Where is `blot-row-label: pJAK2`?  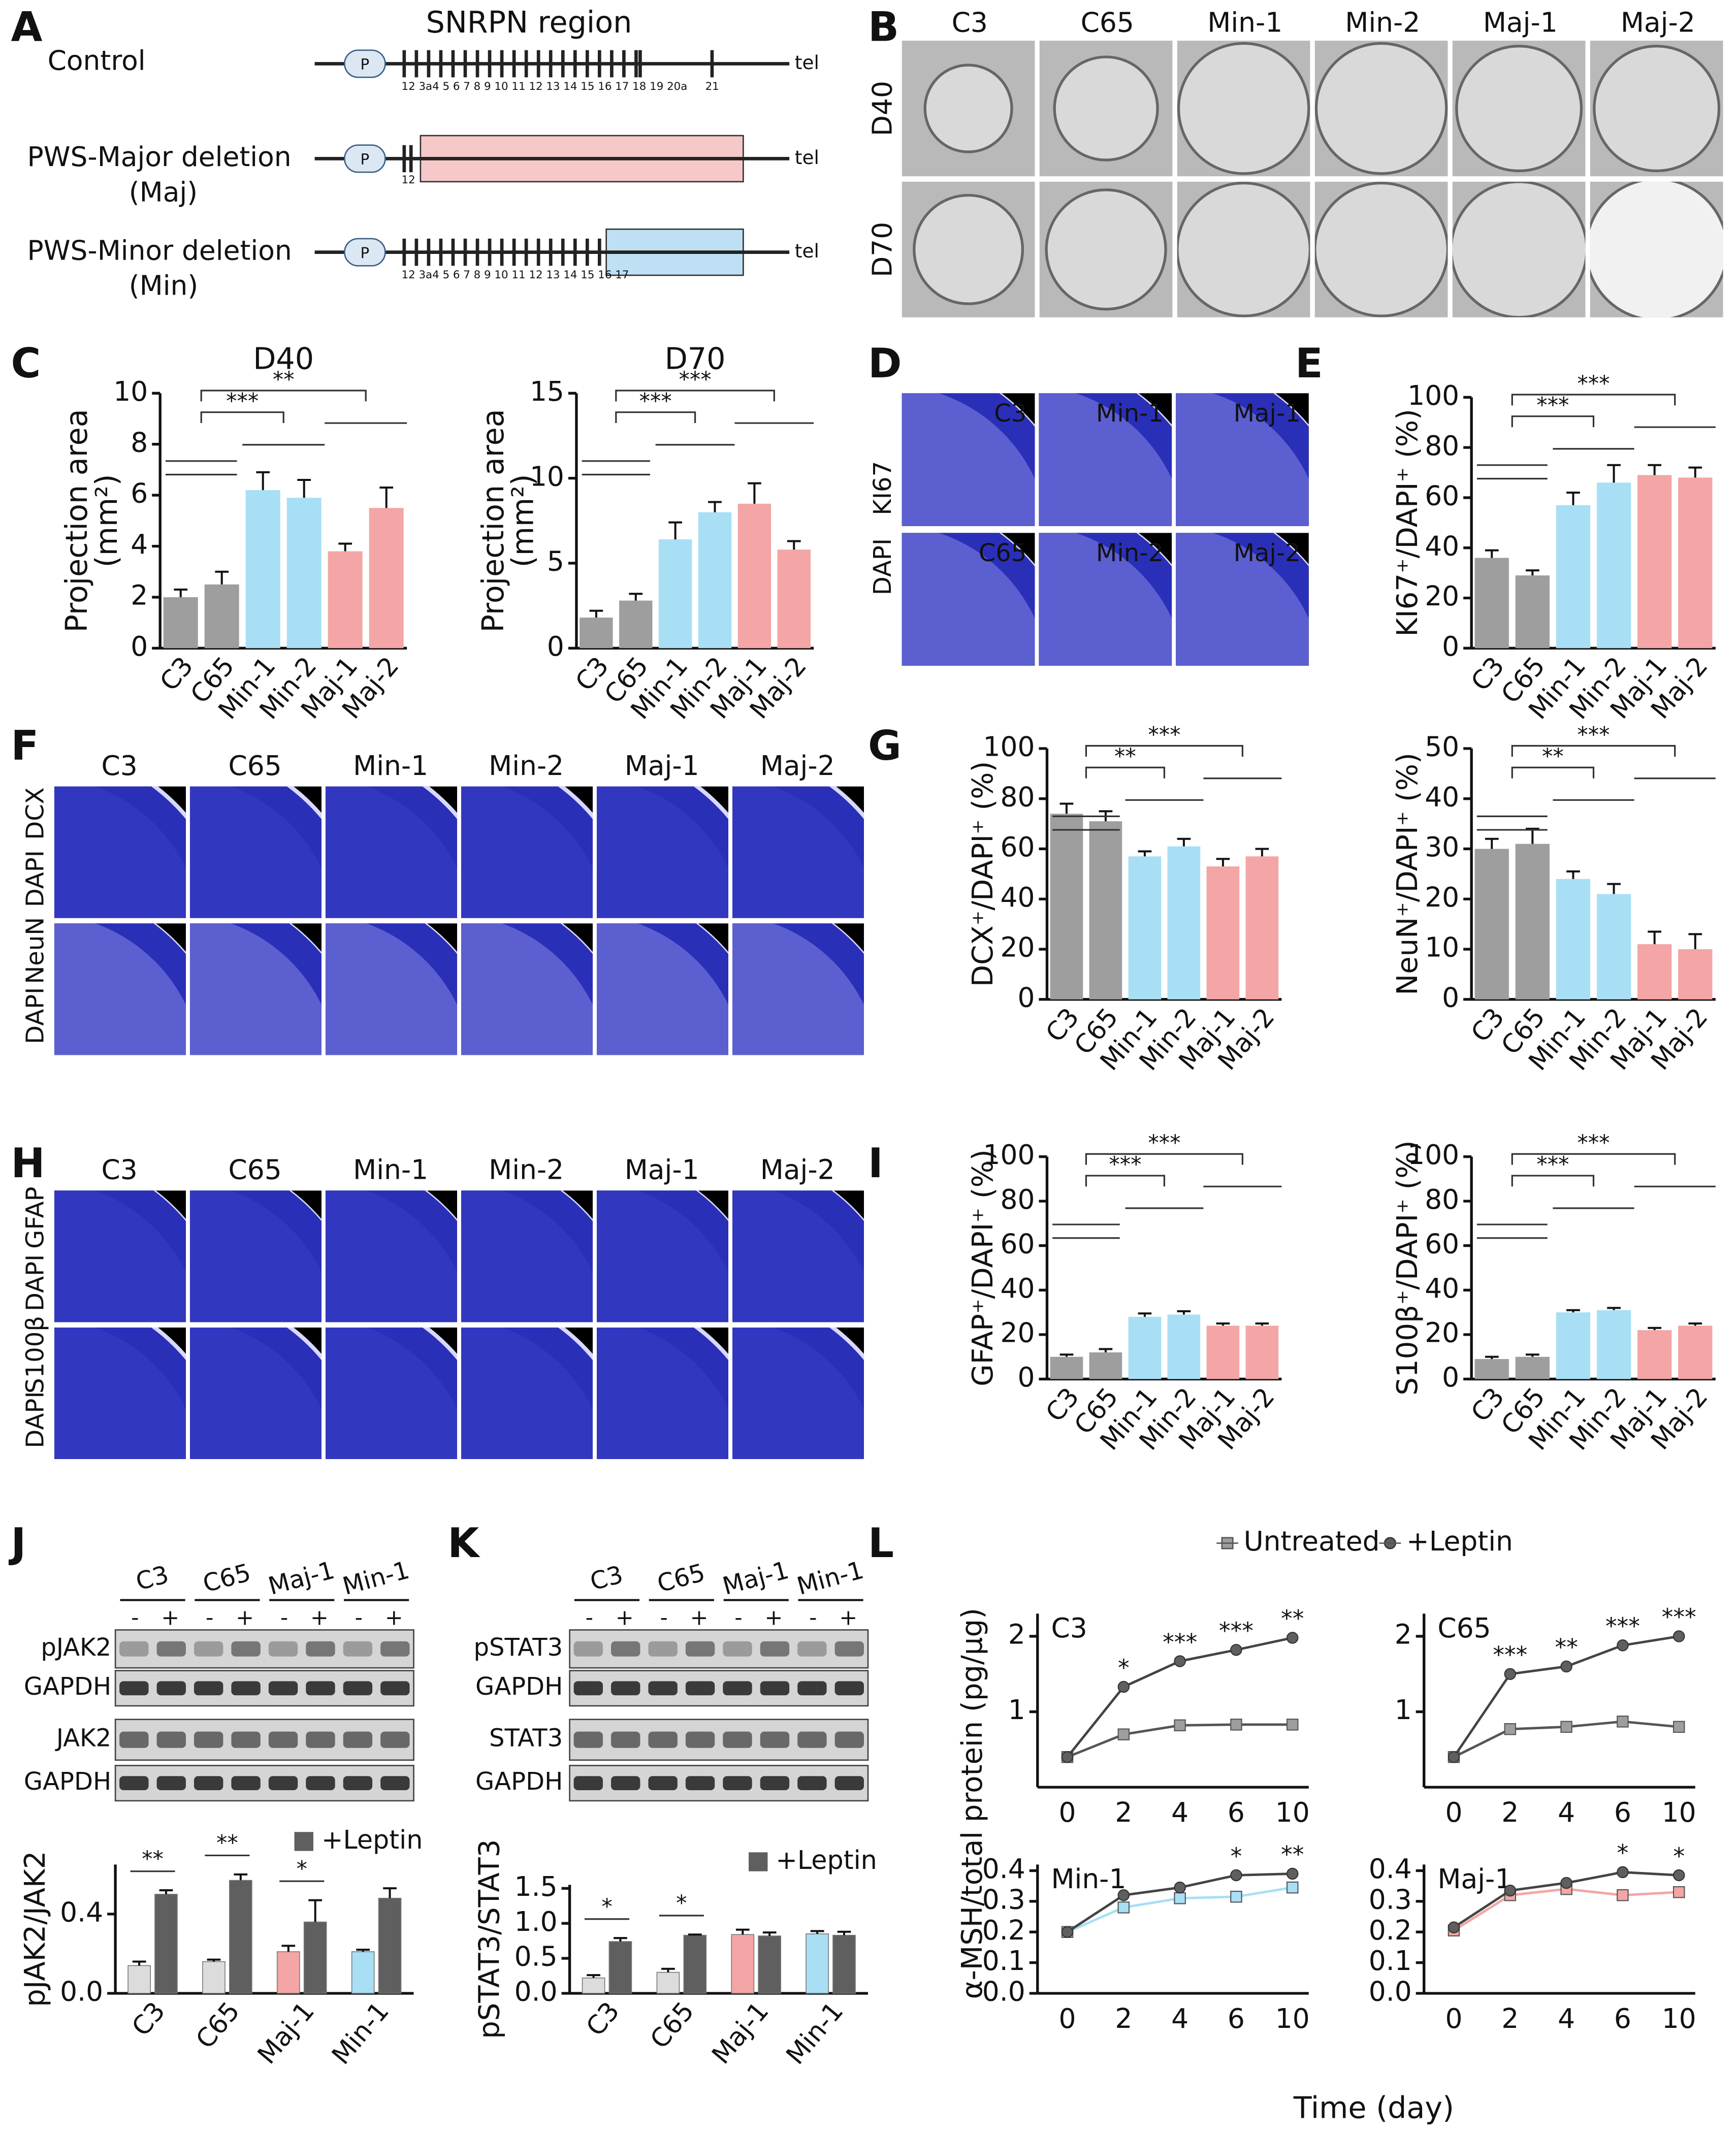 blot-row-label: pJAK2 is located at coordinates (76, 1647).